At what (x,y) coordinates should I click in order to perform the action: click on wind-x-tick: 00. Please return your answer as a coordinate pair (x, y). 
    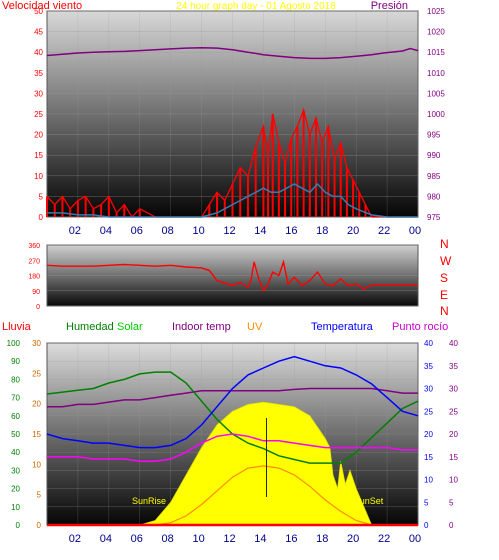
    Looking at the image, I should click on (415, 231).